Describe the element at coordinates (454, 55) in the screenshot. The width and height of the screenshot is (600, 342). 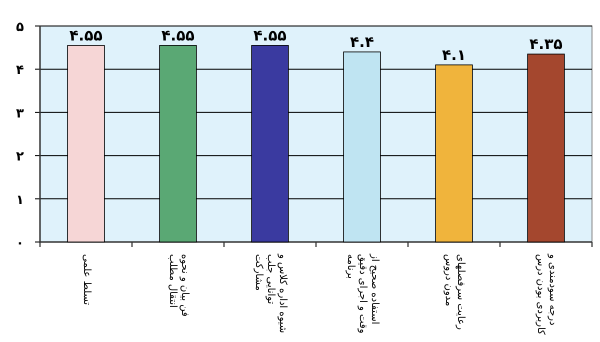
I see `data-label: ۴.۱` at that location.